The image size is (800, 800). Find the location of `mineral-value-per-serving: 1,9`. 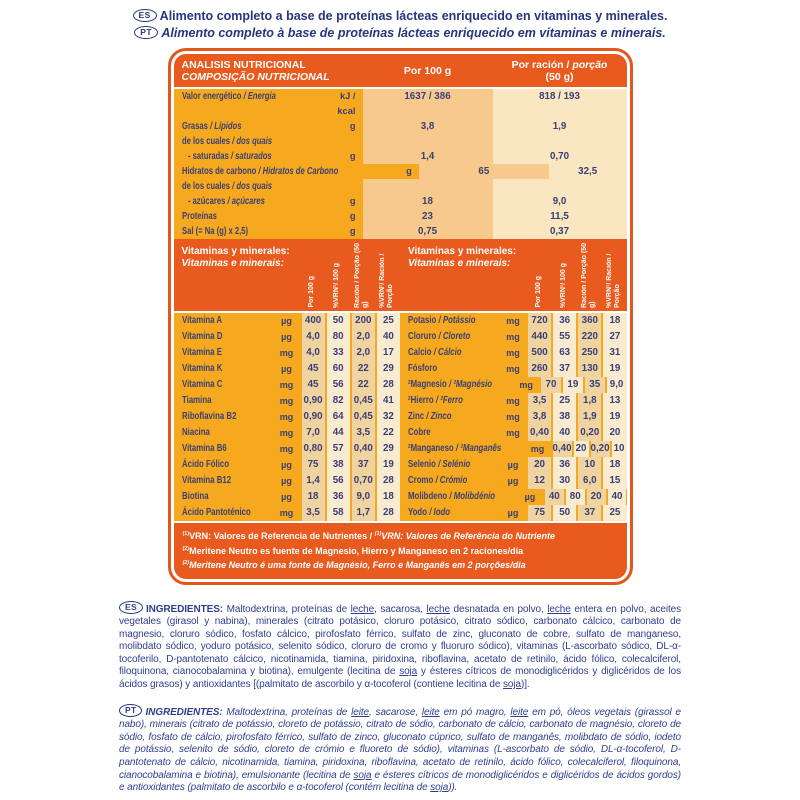

mineral-value-per-serving: 1,9 is located at coordinates (590, 417).